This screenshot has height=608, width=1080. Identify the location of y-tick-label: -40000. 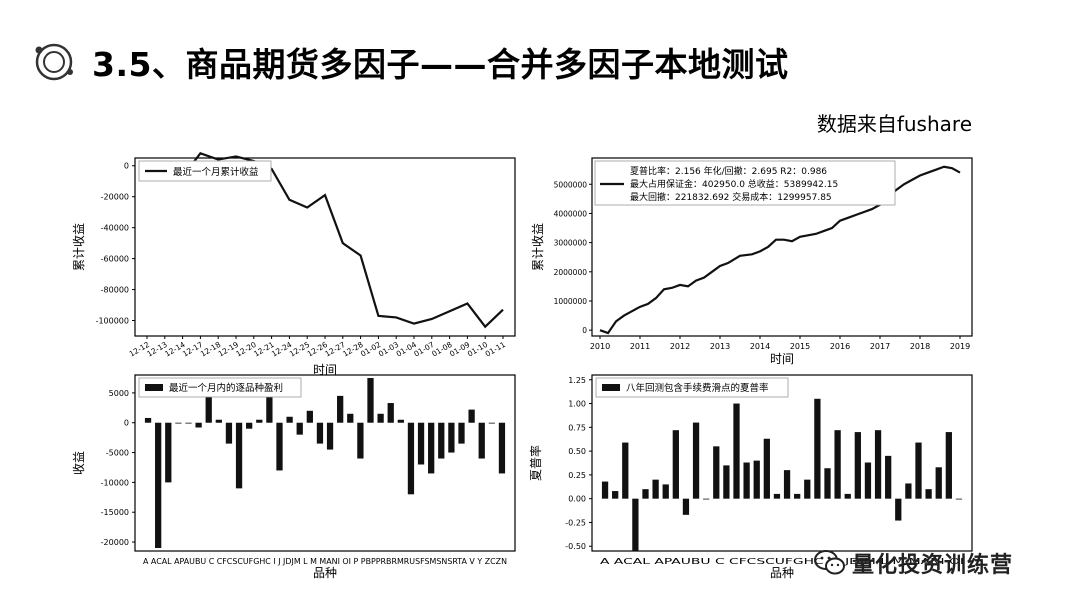
(115, 228).